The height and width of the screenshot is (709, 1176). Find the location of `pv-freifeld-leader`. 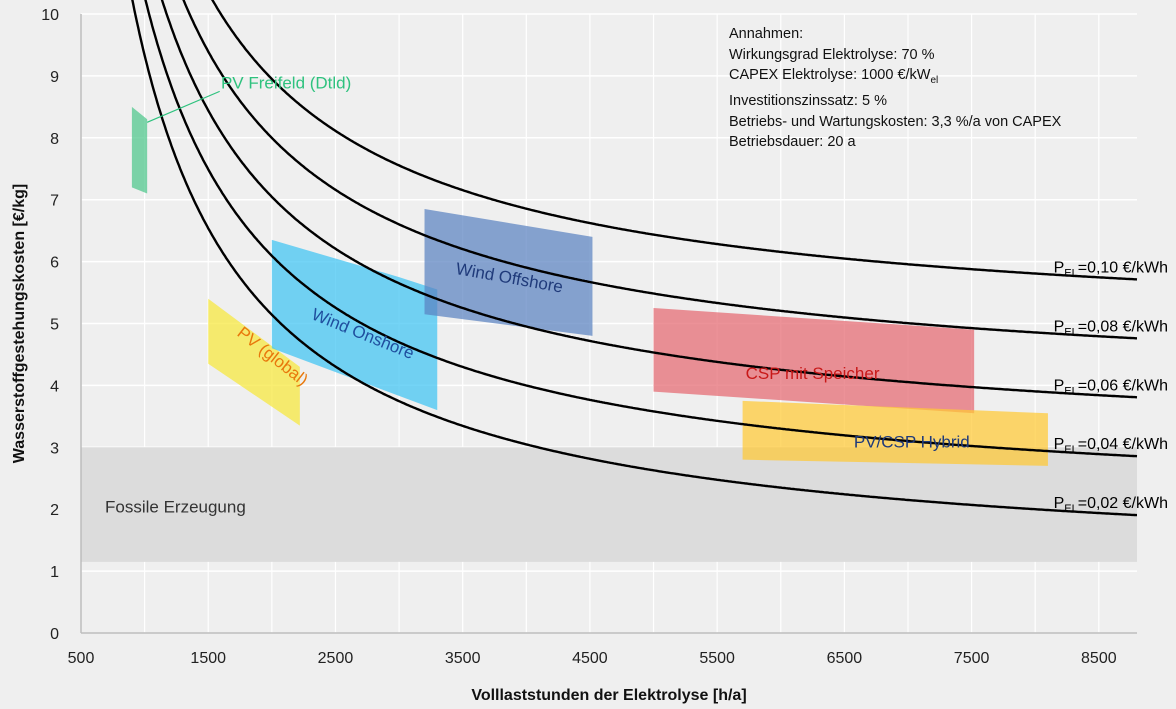

pv-freifeld-leader is located at coordinates (183, 106).